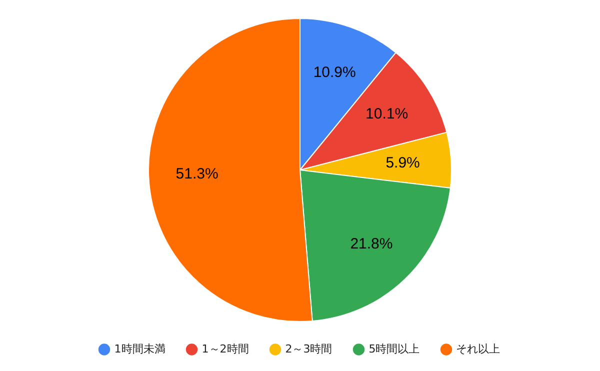 Image resolution: width=600 pixels, height=371 pixels. Describe the element at coordinates (197, 173) in the screenshot. I see `data-label: 51.3%` at that location.